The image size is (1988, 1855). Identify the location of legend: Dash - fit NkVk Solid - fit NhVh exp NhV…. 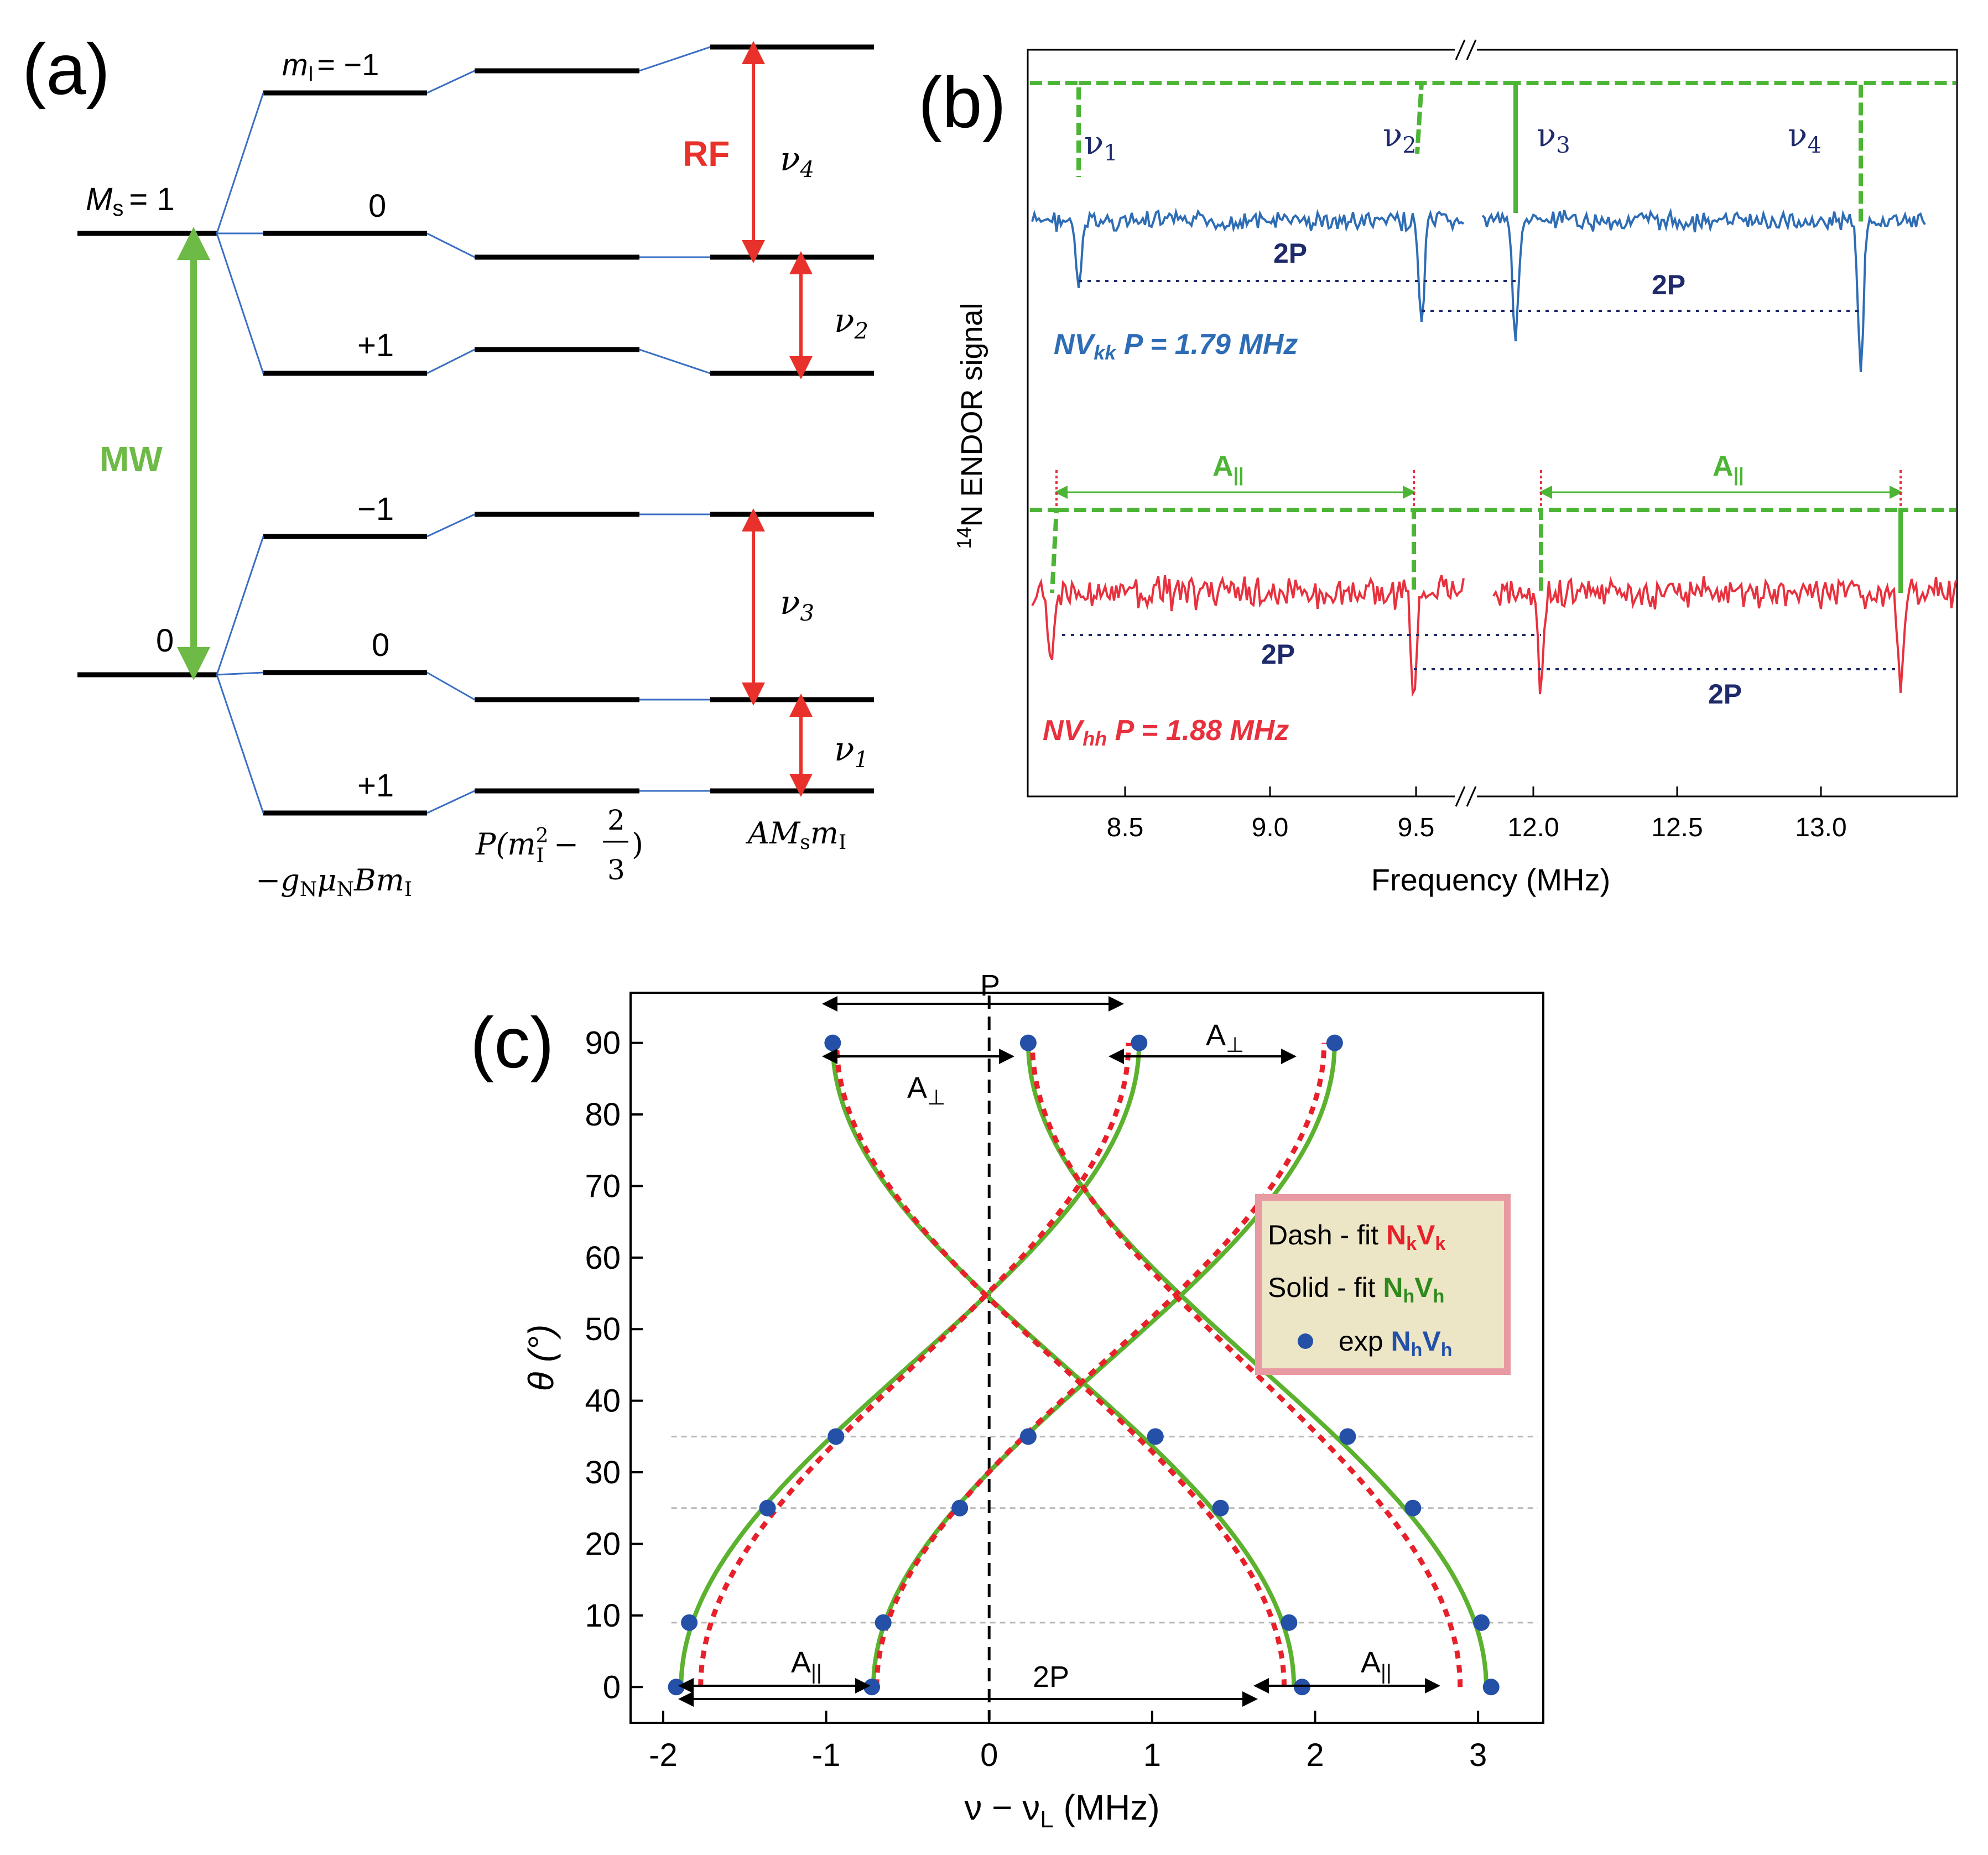
(1383, 1285).